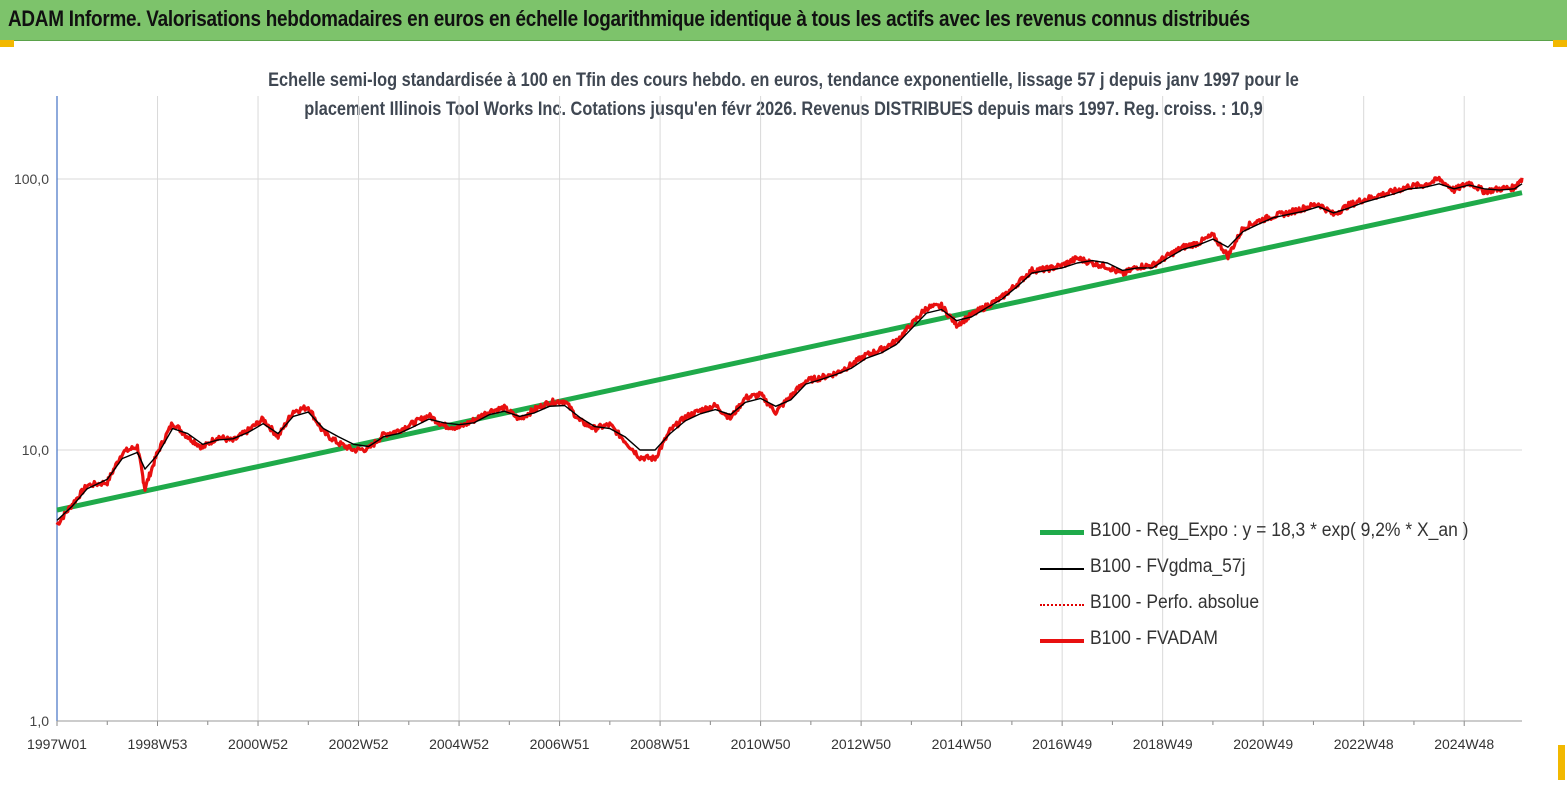 Image resolution: width=1567 pixels, height=790 pixels. What do you see at coordinates (761, 744) in the screenshot?
I see `x-tick-label: 2010W50` at bounding box center [761, 744].